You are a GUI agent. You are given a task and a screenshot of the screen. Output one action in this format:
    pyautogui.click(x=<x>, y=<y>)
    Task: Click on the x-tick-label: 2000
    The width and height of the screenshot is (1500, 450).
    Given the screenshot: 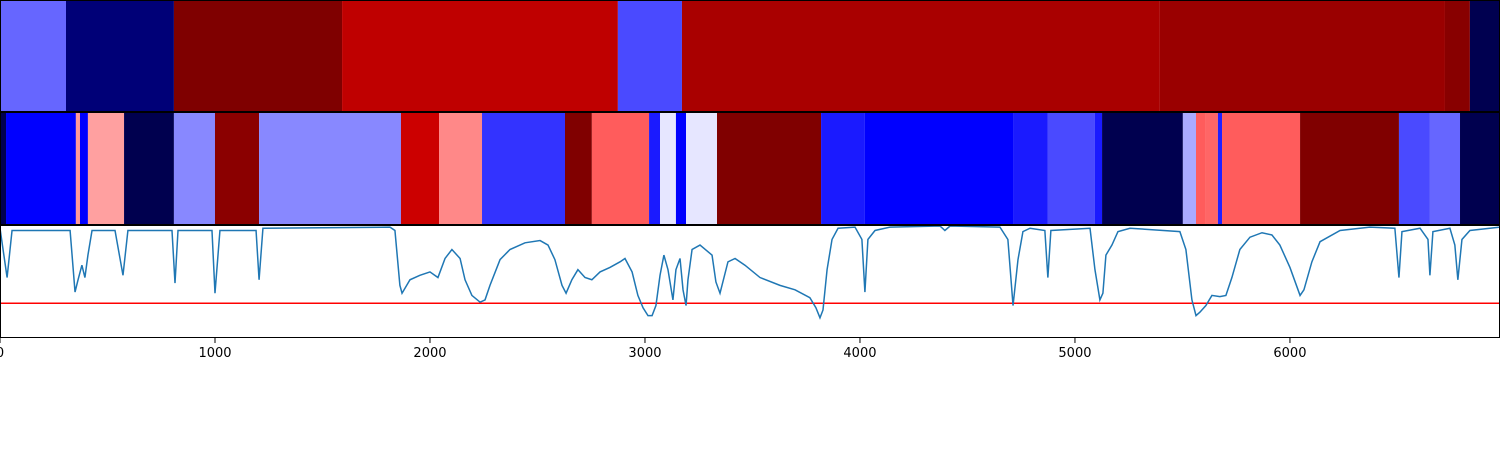 What is the action you would take?
    pyautogui.click(x=429, y=353)
    